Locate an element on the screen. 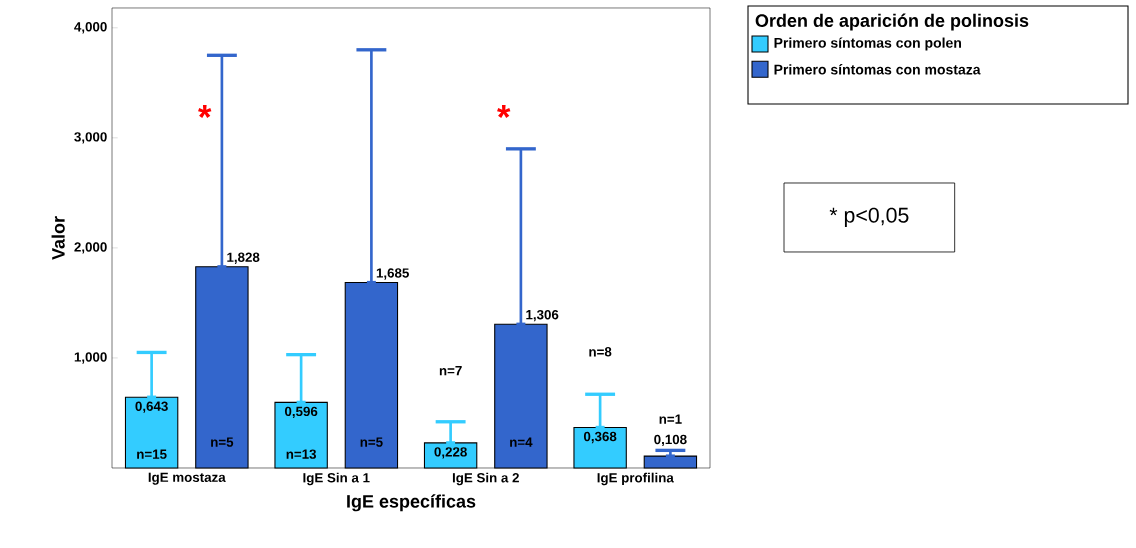 This screenshot has height=548, width=1136. x-tick-label: IgE Sin a 2 is located at coordinates (485, 479).